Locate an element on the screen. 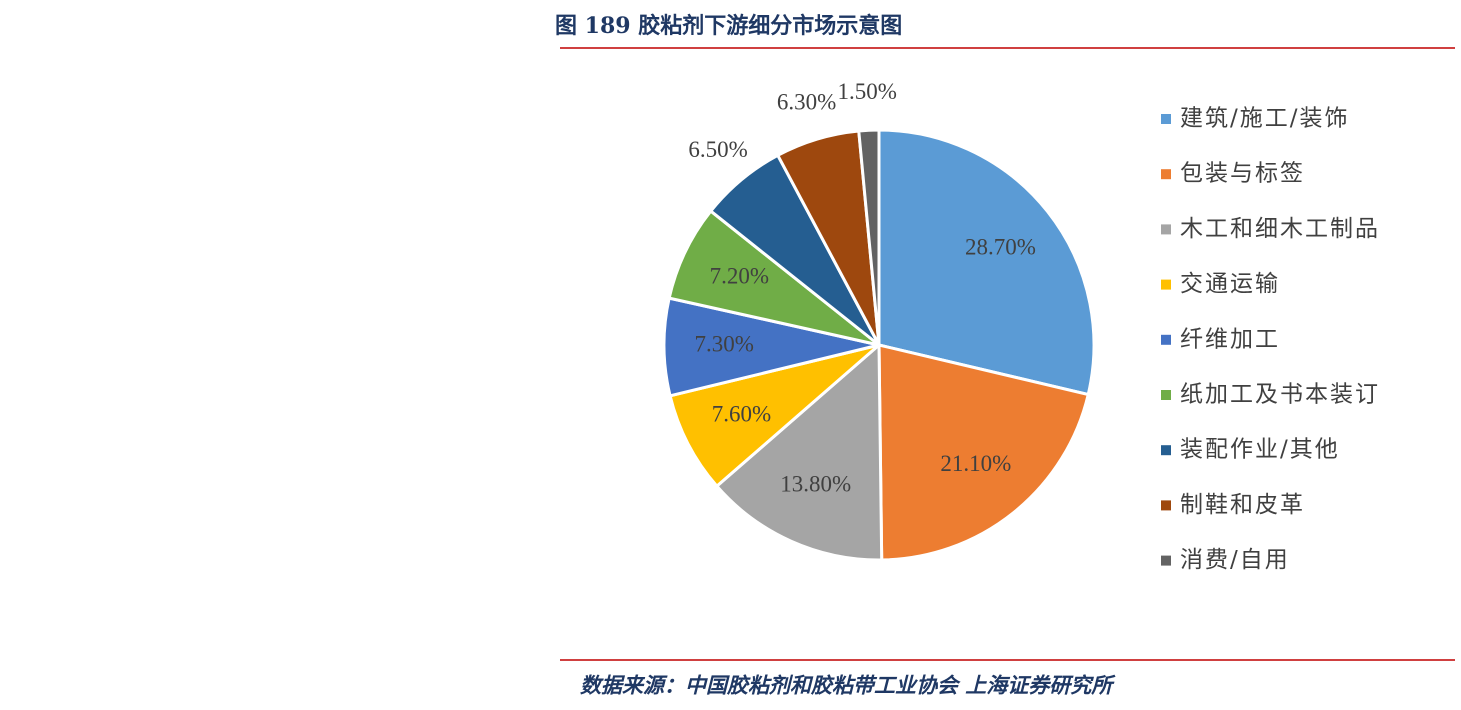  data-label: 7.20% is located at coordinates (739, 275).